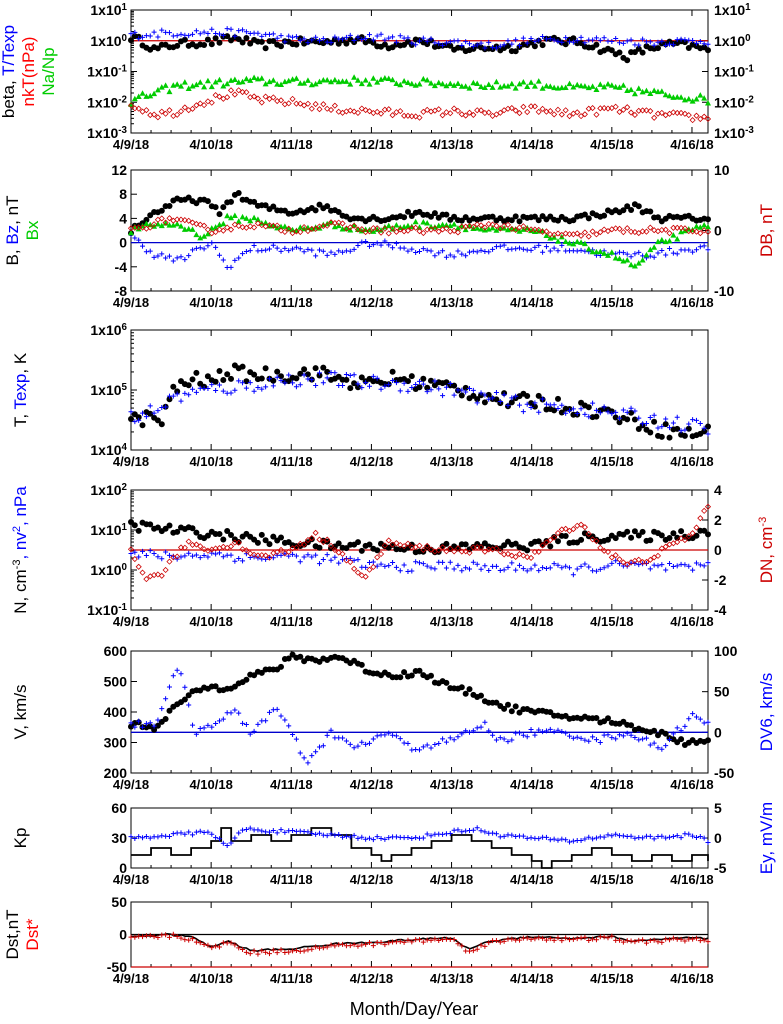 This screenshot has height=1024, width=783. Describe the element at coordinates (419, 38) in the screenshot. I see `series-t-texp` at that location.